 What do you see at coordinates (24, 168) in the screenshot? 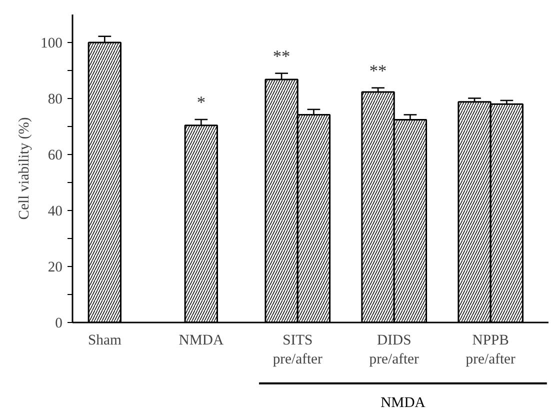
I see `y-axis-title: Cell viability (%)` at bounding box center [24, 168].